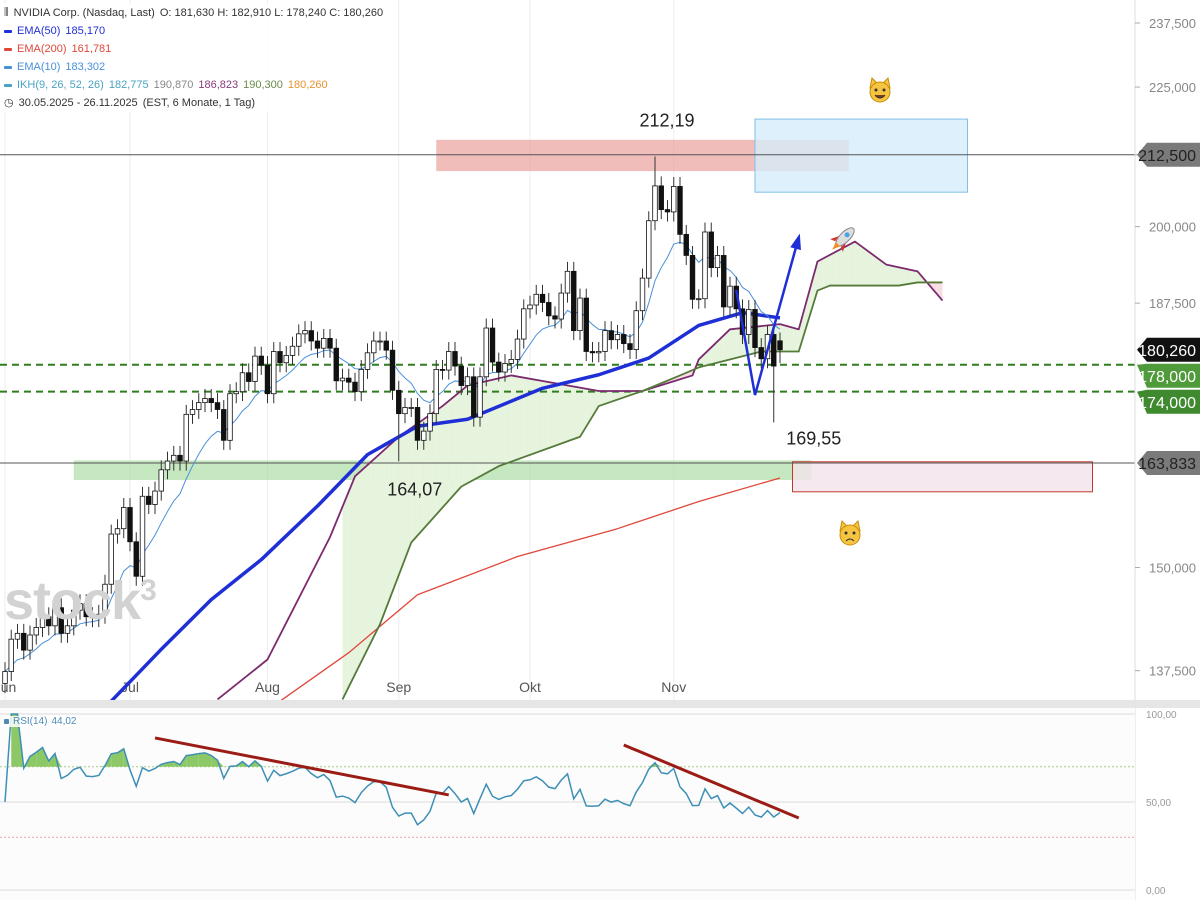  I want to click on y-tick-label: 237,500, so click(1172, 23).